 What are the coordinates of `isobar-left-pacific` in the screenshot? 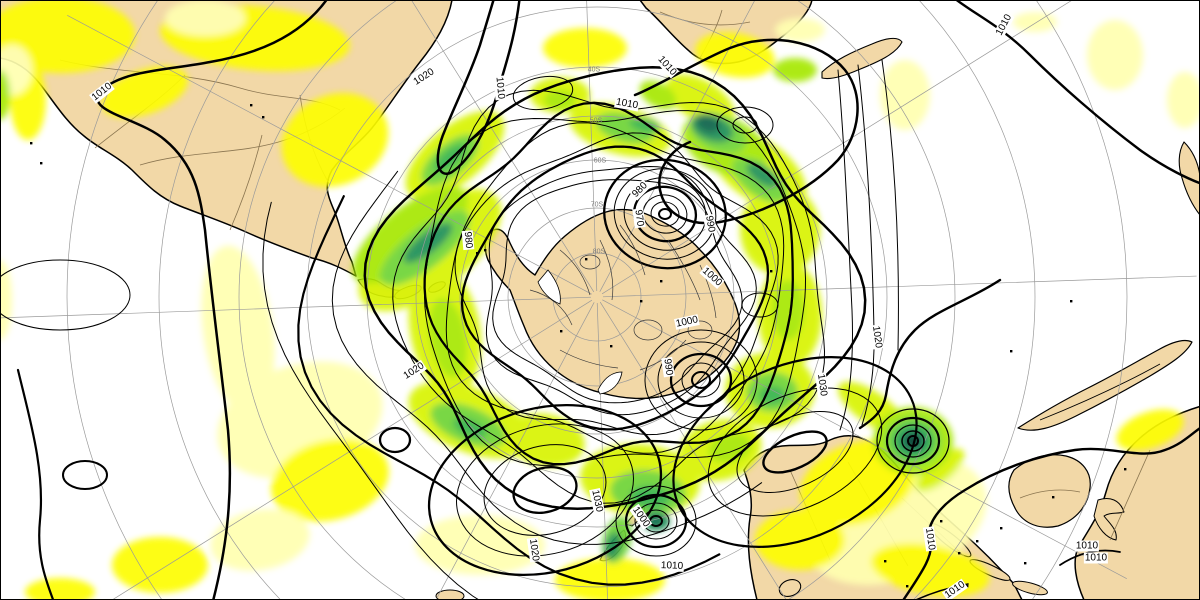 It's located at (35, 484).